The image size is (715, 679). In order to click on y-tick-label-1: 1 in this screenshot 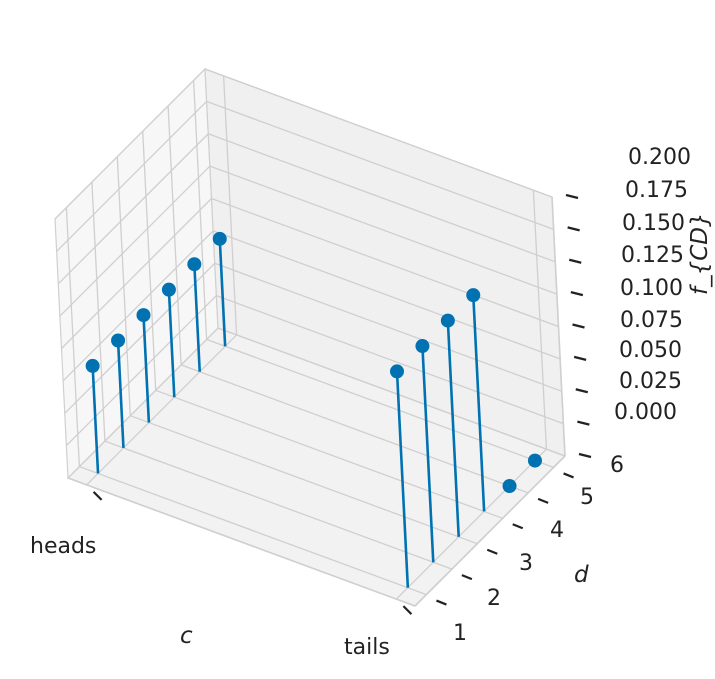, I will do `click(460, 633)`.